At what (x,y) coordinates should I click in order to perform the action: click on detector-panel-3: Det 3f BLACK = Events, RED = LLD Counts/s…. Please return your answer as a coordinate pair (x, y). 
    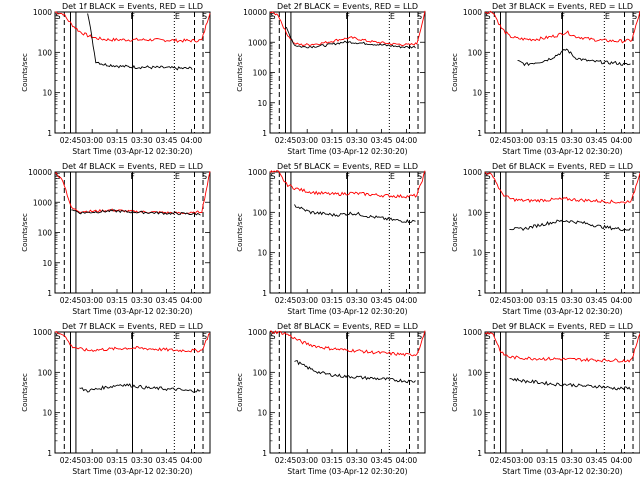
    Looking at the image, I should click on (545, 79).